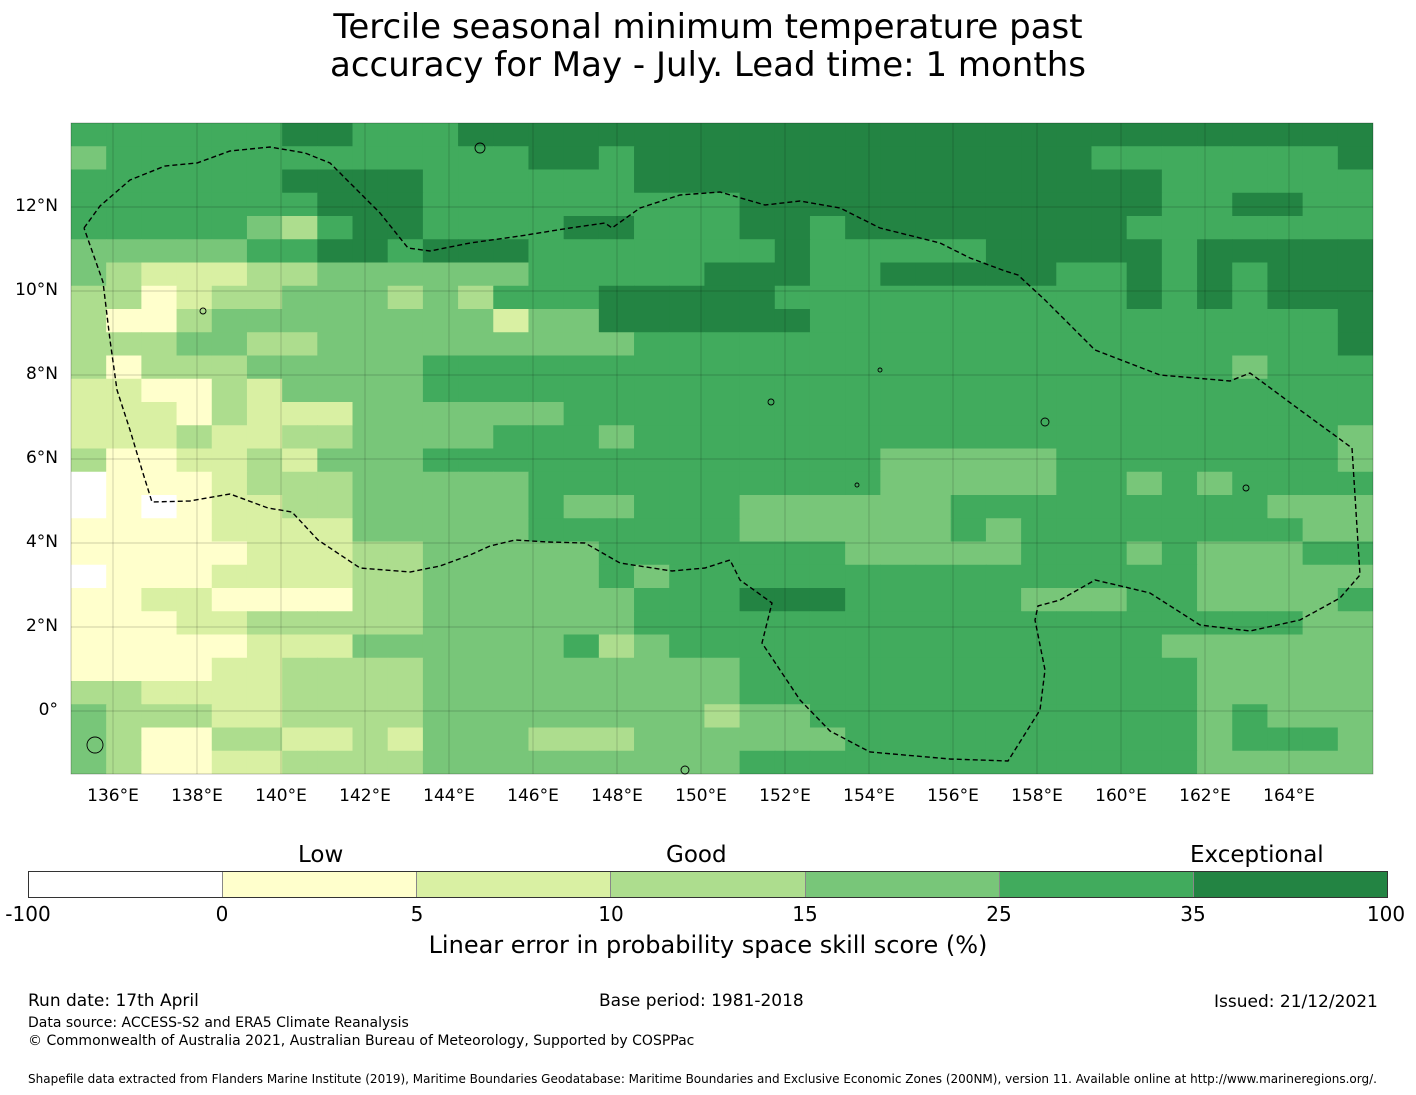  Describe the element at coordinates (1037, 796) in the screenshot. I see `lon-label-158e: 158°E` at that location.